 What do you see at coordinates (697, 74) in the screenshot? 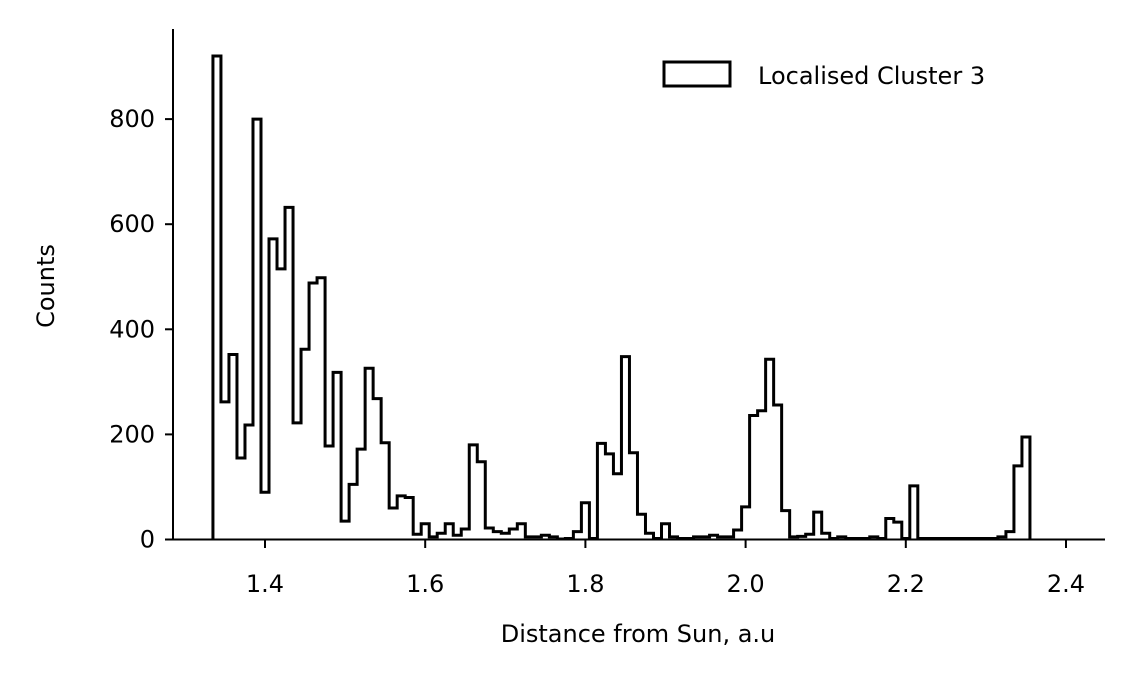
I see `legend-swatch` at bounding box center [697, 74].